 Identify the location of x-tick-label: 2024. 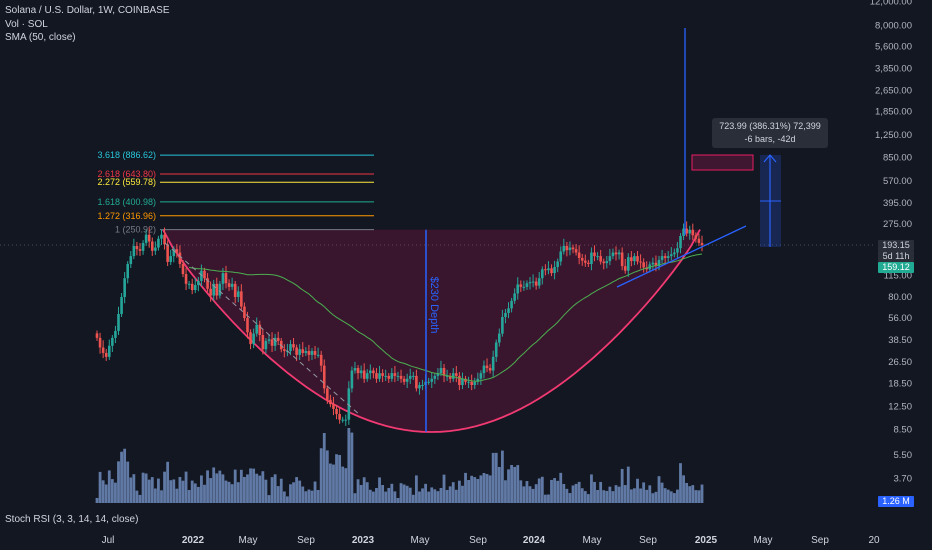
(534, 540).